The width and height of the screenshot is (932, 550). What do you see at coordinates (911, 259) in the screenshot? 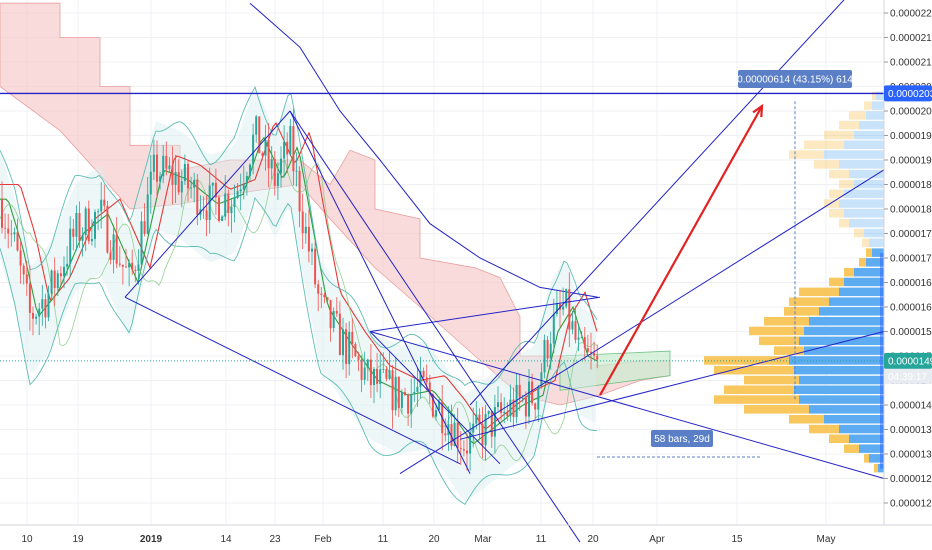
I see `y-tick-label: 0.00001700` at bounding box center [911, 259].